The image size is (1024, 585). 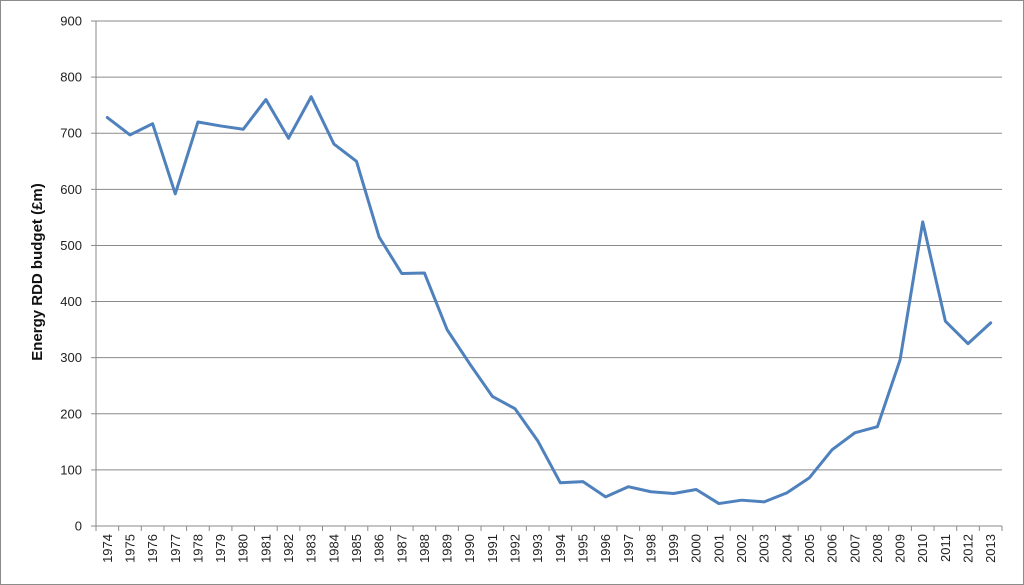 What do you see at coordinates (197, 548) in the screenshot?
I see `x-tick-label: 1978` at bounding box center [197, 548].